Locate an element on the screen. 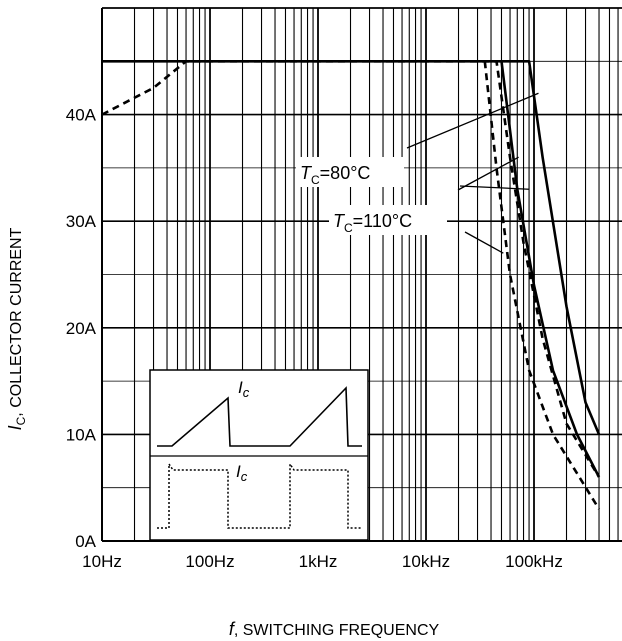 This screenshot has height=641, width=622. y-tick-label: 10A is located at coordinates (81, 434).